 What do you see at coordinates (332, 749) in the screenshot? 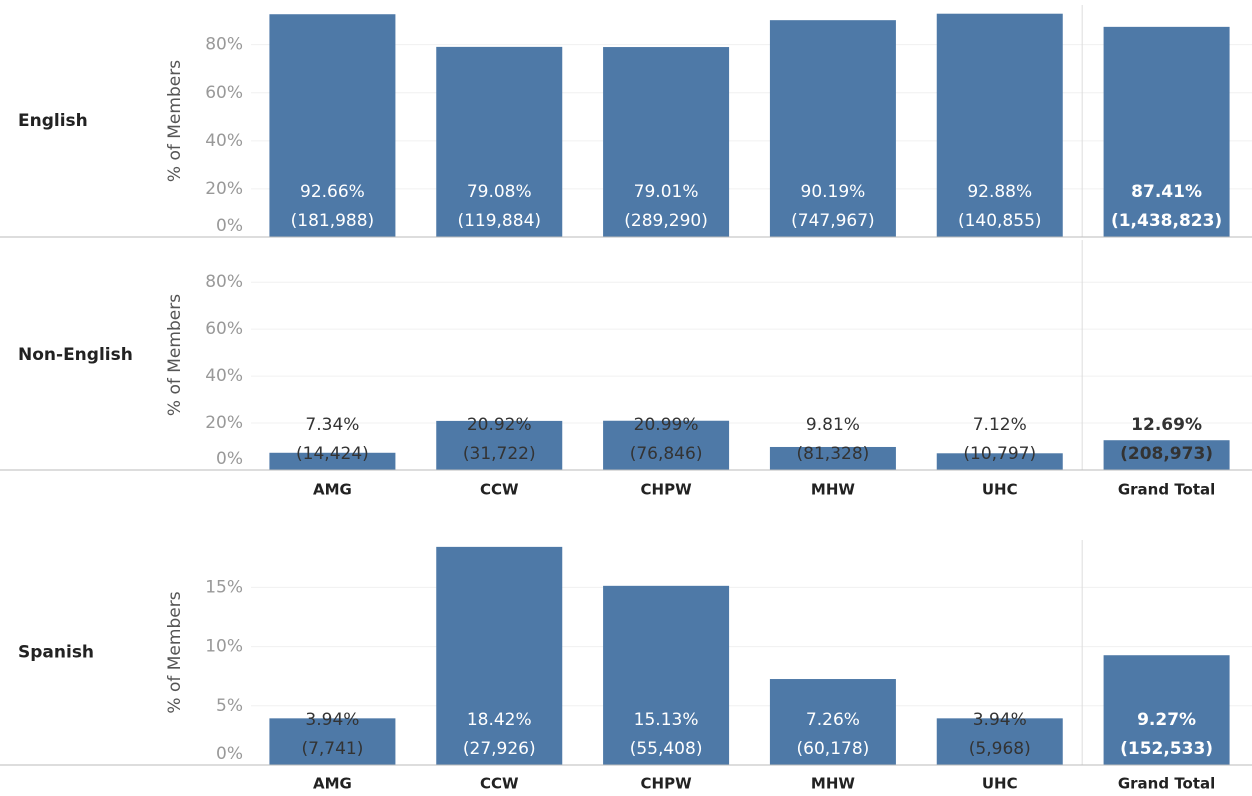
I see `count-label: (7,741)` at bounding box center [332, 749].